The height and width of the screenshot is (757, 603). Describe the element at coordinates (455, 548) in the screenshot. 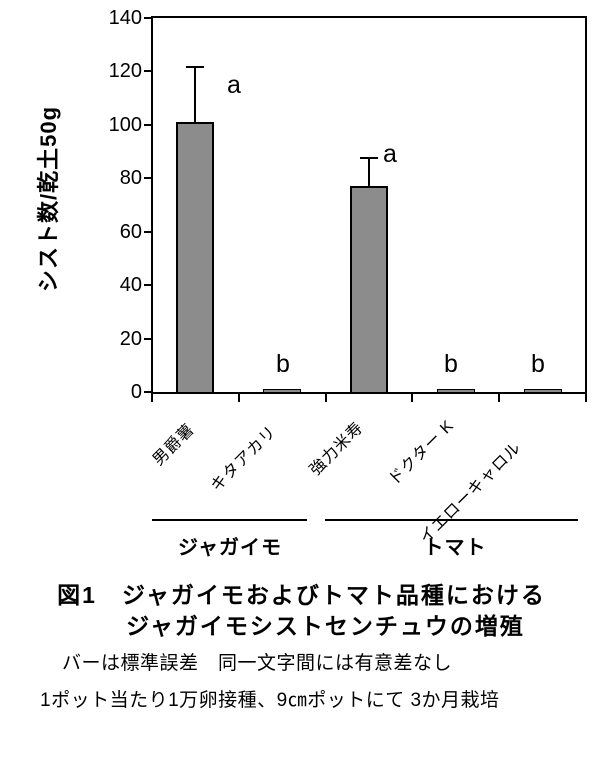

I see `group-label: トマト` at that location.